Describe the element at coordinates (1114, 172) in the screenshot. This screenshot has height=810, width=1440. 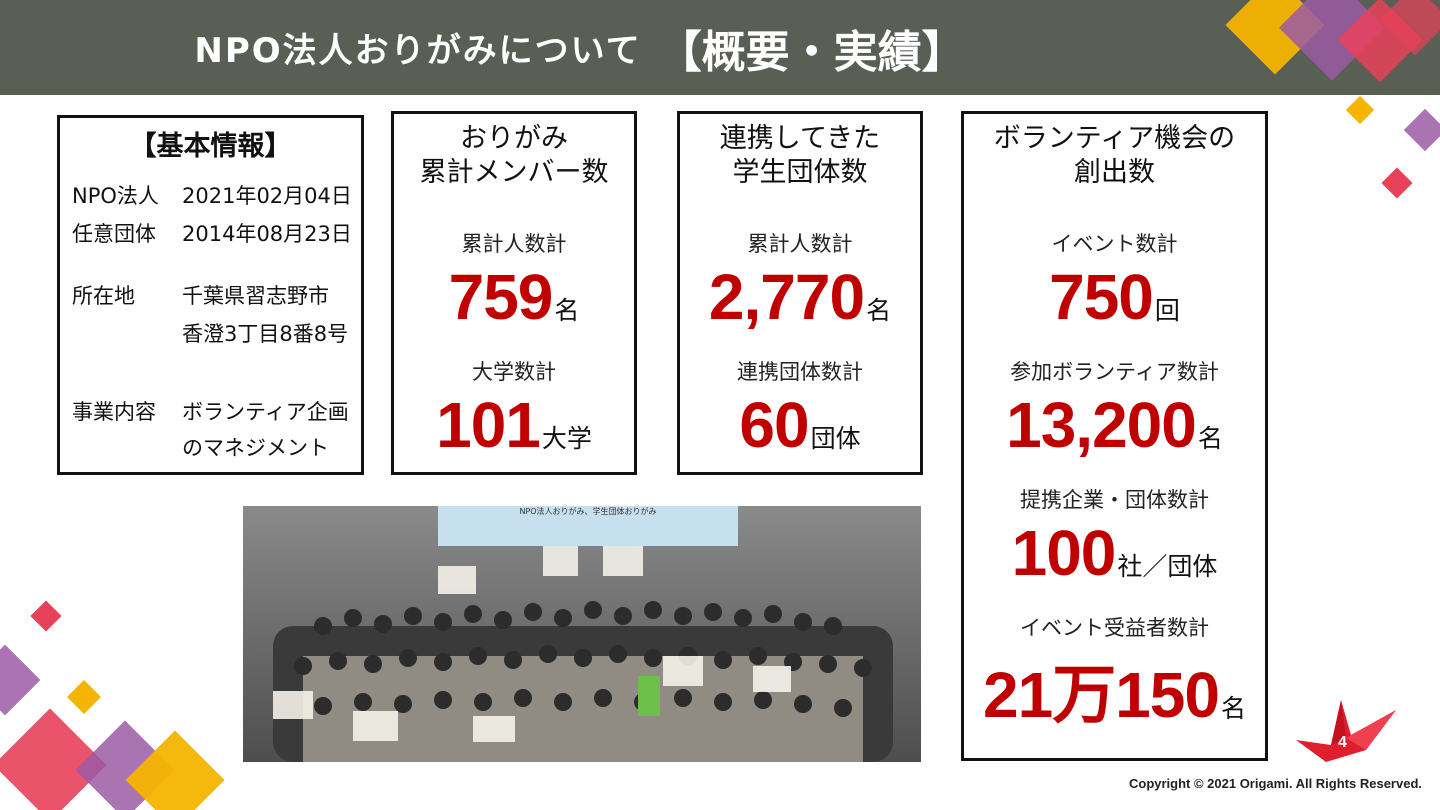
I see `volunteer-heading-line2: 創出数` at that location.